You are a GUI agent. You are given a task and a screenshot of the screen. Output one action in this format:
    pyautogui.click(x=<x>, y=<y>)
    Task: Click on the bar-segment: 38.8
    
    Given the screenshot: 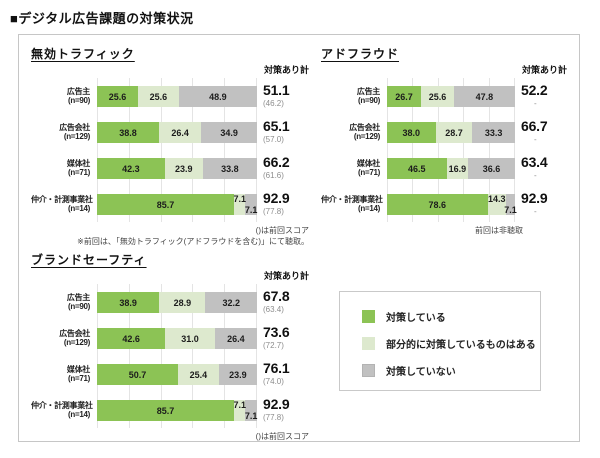 What is the action you would take?
    pyautogui.click(x=128, y=132)
    